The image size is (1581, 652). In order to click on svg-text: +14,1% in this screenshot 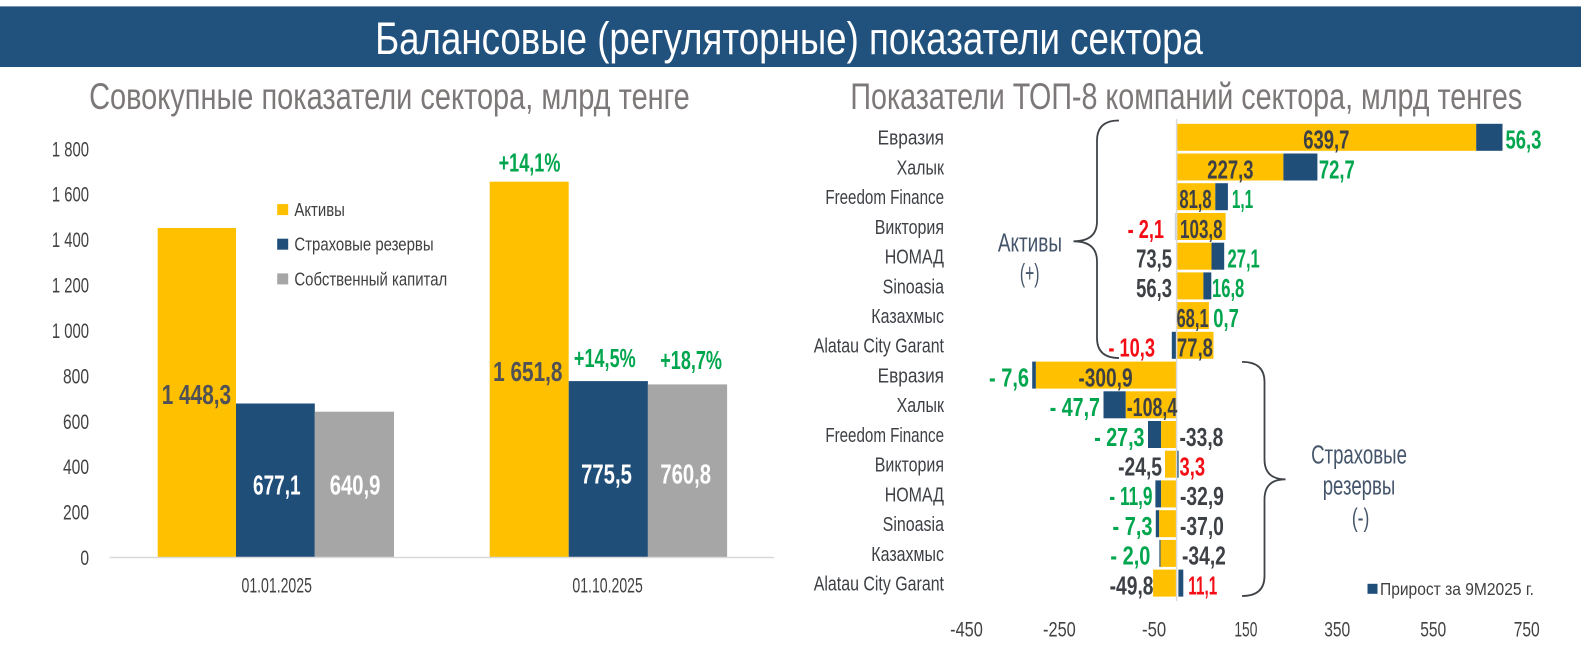, I will do `click(530, 162)`.